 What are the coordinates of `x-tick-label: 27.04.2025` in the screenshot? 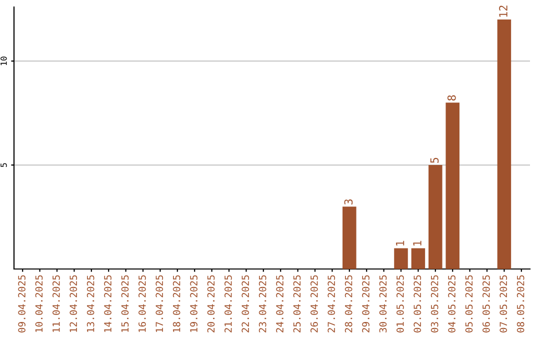 It's located at (332, 303).